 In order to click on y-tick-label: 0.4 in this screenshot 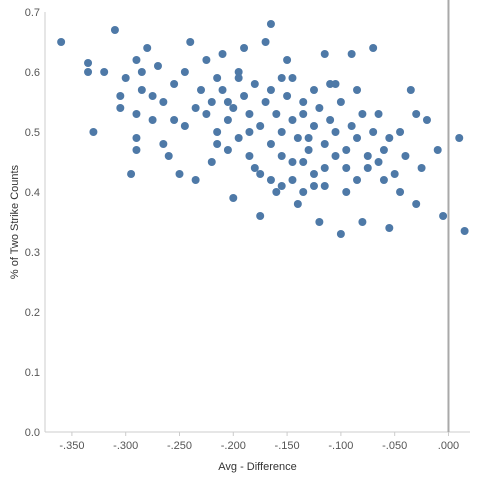, I will do `click(32, 193)`.